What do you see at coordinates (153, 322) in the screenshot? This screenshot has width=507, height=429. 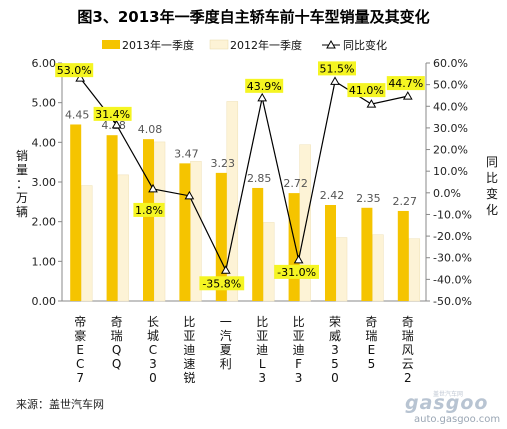 I see `category-label-char: 长` at bounding box center [153, 322].